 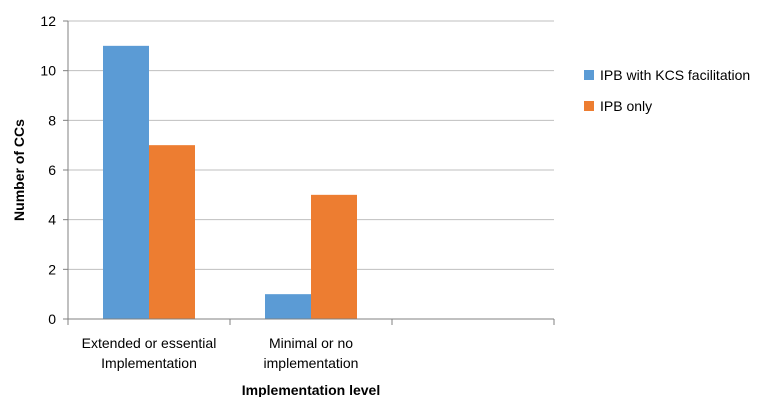 What do you see at coordinates (52, 220) in the screenshot?
I see `y-tick-label: 4` at bounding box center [52, 220].